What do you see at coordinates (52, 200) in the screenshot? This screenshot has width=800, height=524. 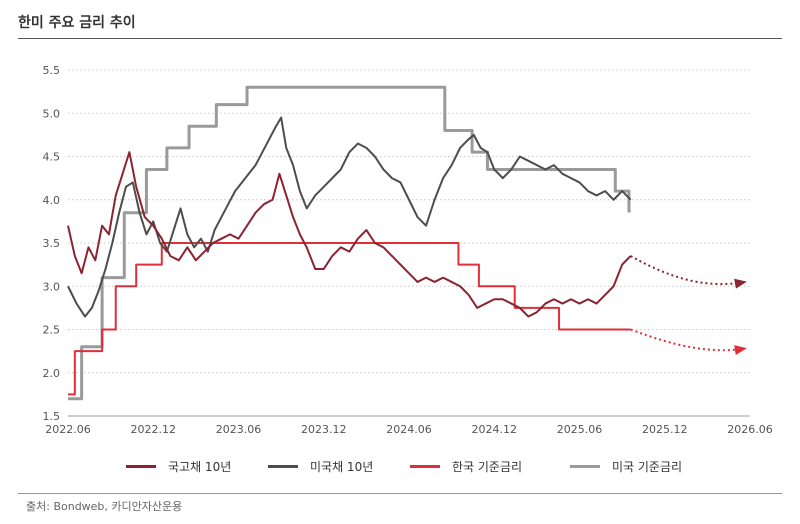 I see `y-tick-label: 4.0` at bounding box center [52, 200].